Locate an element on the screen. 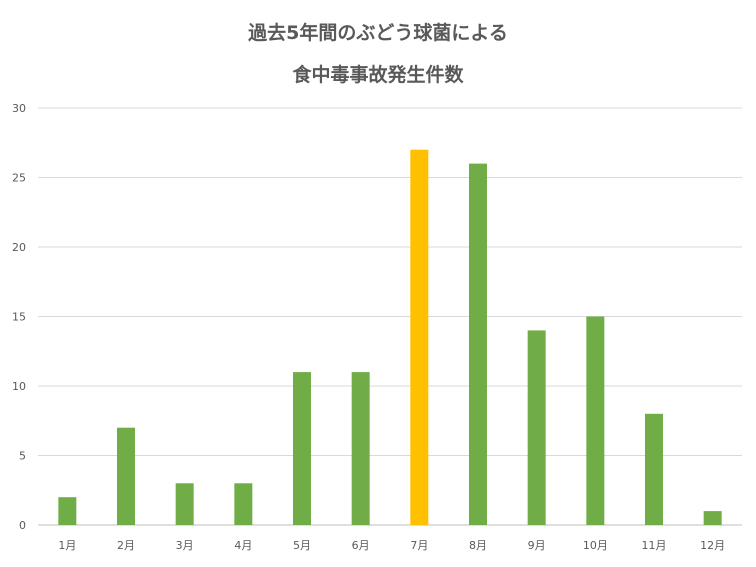 The image size is (756, 567). x-tick-label: 4月 is located at coordinates (243, 545).